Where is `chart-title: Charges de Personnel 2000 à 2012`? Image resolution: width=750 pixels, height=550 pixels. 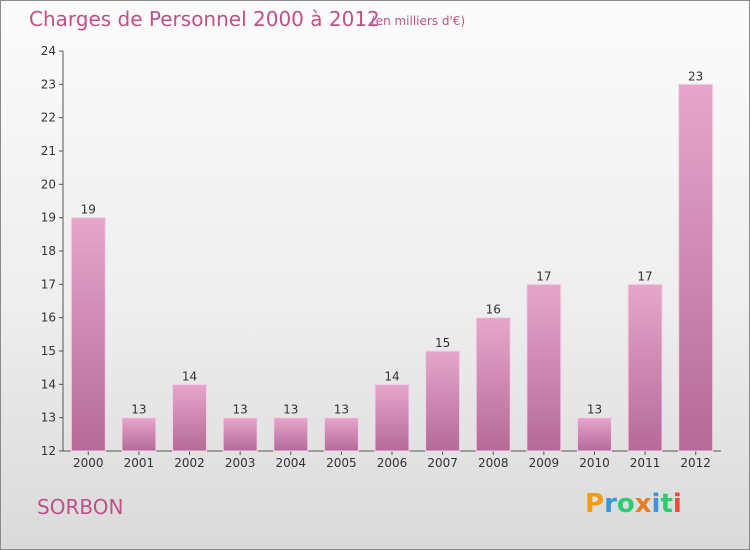 chart-title: Charges de Personnel 2000 à 2012 is located at coordinates (204, 19).